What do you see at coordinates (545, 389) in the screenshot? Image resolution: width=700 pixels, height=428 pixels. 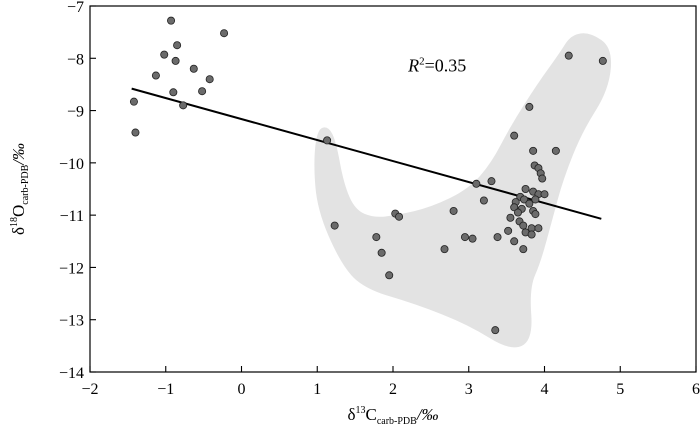 I see `x-tick-label: 4` at bounding box center [545, 389].